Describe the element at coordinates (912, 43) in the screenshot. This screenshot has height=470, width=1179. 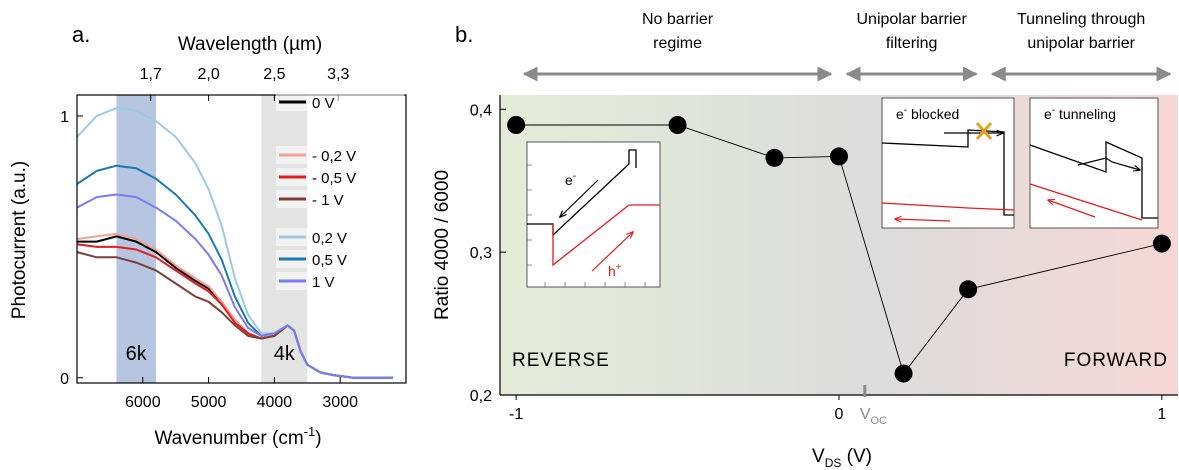
I see `regime-label: filtering` at that location.